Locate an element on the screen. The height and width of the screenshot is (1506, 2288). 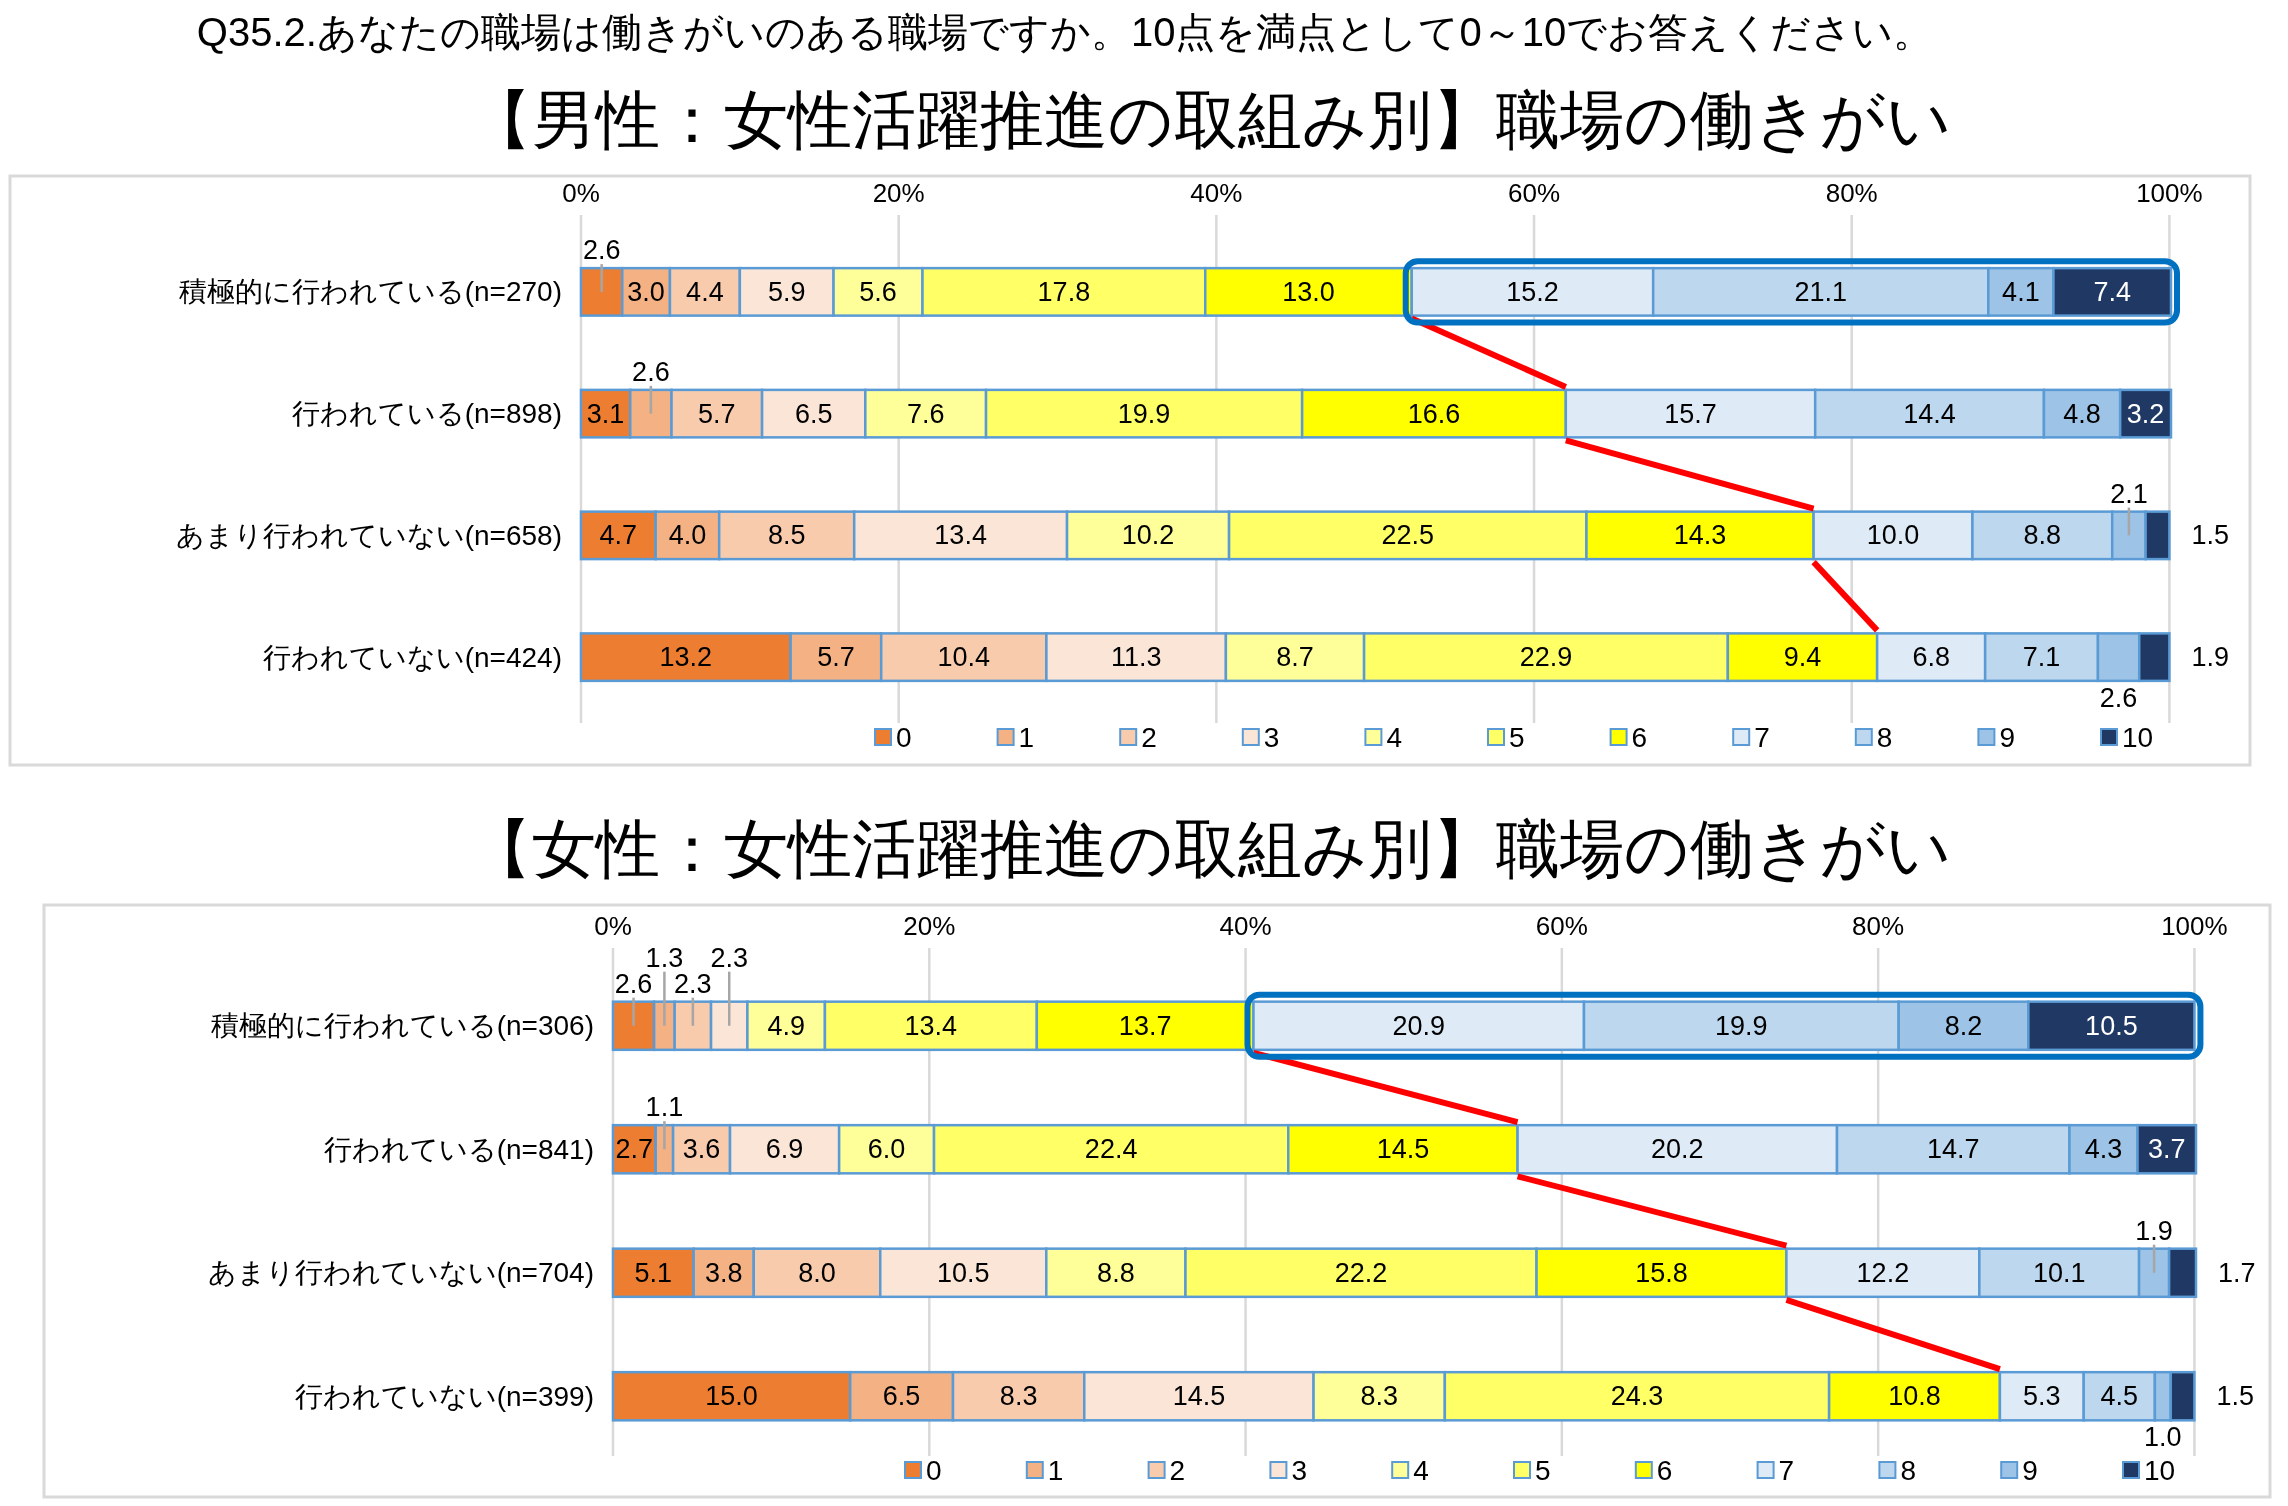
data-label: 20.2 is located at coordinates (1677, 1149).